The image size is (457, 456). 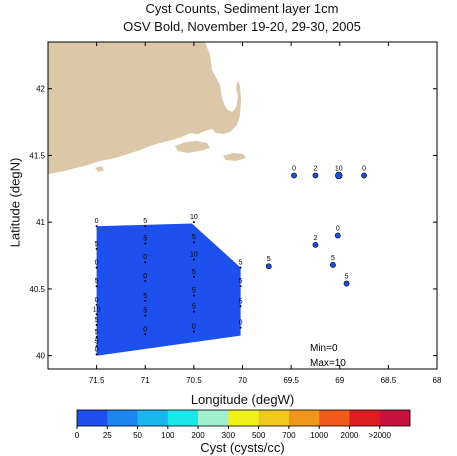 What do you see at coordinates (289, 435) in the screenshot?
I see `colorbar-label: 700` at bounding box center [289, 435].